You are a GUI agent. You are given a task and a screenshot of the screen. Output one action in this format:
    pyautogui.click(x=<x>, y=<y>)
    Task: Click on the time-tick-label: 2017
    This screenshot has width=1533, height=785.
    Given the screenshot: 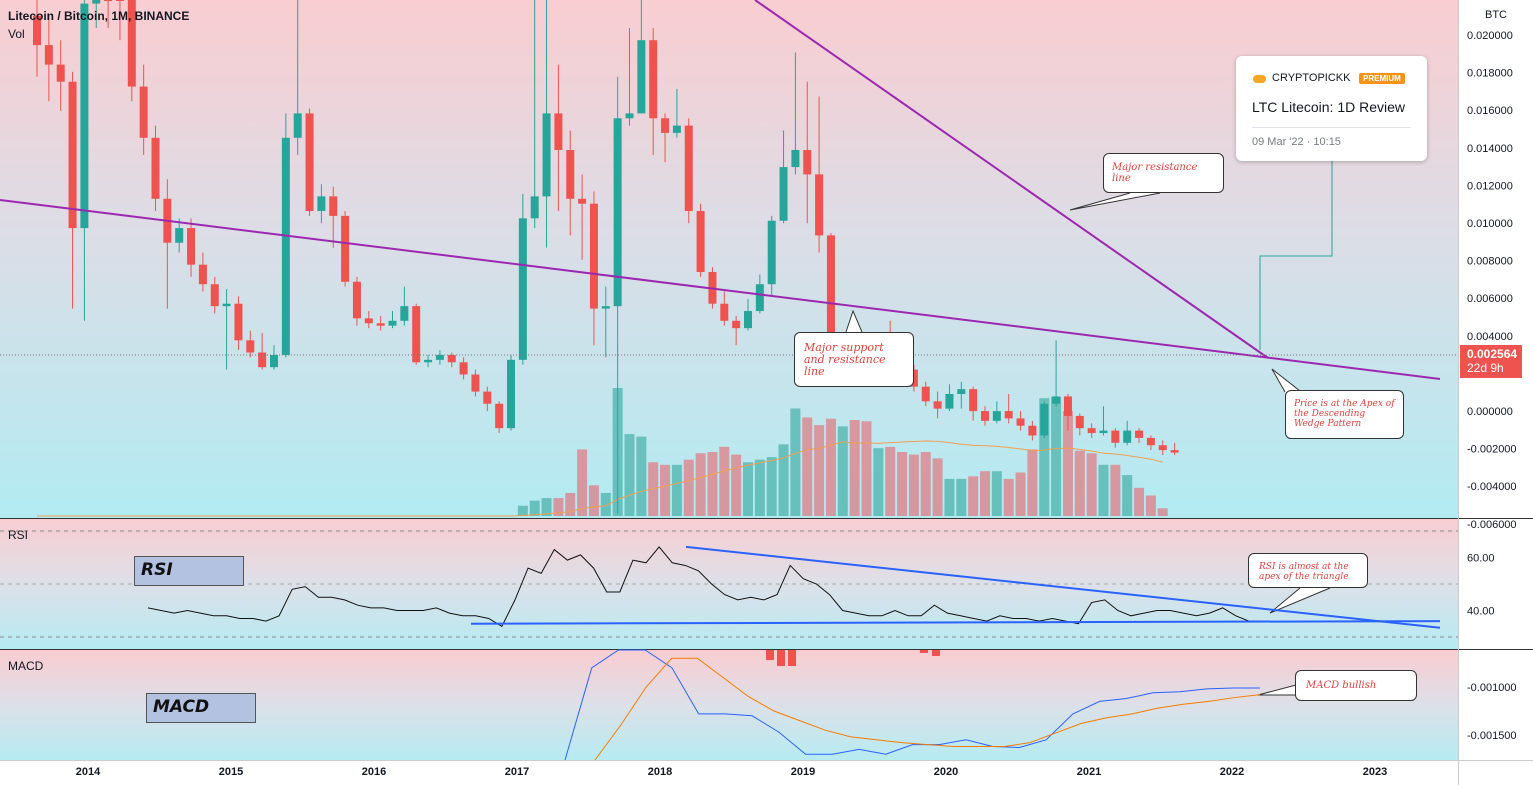 What is the action you would take?
    pyautogui.click(x=517, y=772)
    